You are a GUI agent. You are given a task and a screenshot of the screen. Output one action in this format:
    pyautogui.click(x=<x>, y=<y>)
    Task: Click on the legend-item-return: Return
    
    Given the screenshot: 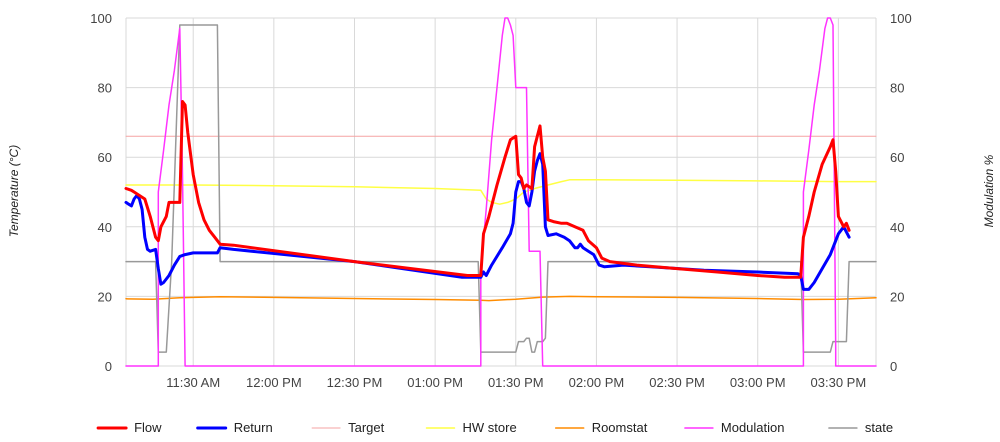 What is the action you would take?
    pyautogui.click(x=234, y=427)
    